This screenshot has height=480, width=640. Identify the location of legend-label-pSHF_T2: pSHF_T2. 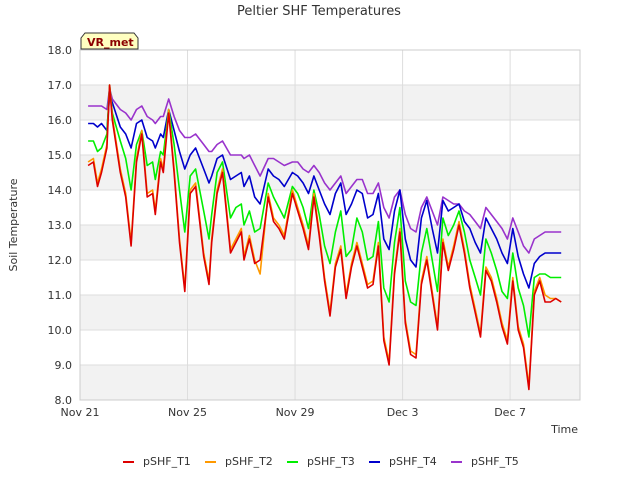
(249, 461).